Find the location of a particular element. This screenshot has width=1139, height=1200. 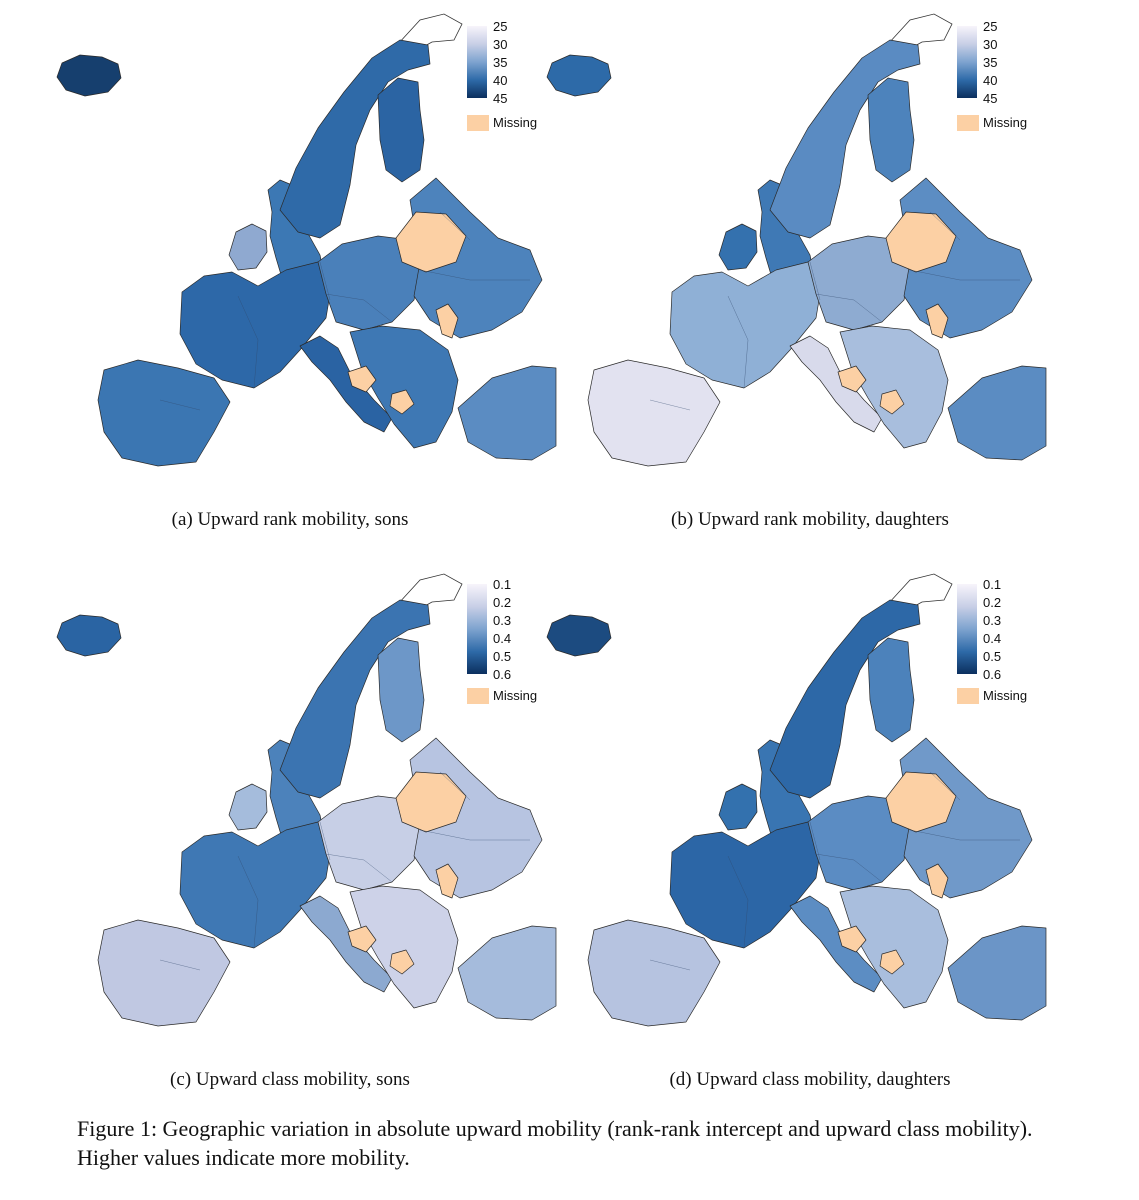

panel-caption: (c) Upward class mobility, sons is located at coordinates (290, 1079).